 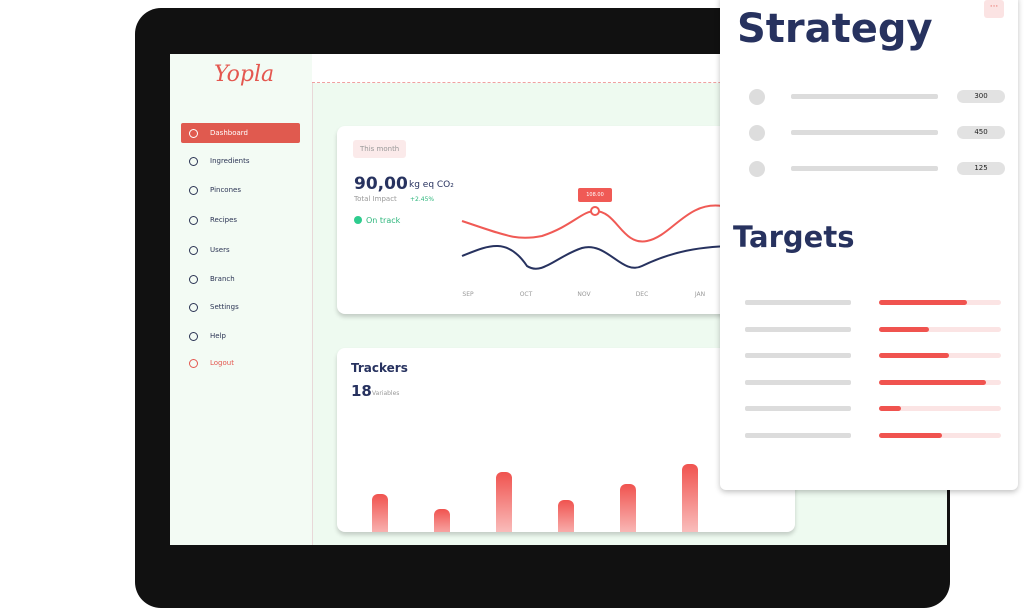 What do you see at coordinates (358, 220) in the screenshot?
I see `status-dot` at bounding box center [358, 220].